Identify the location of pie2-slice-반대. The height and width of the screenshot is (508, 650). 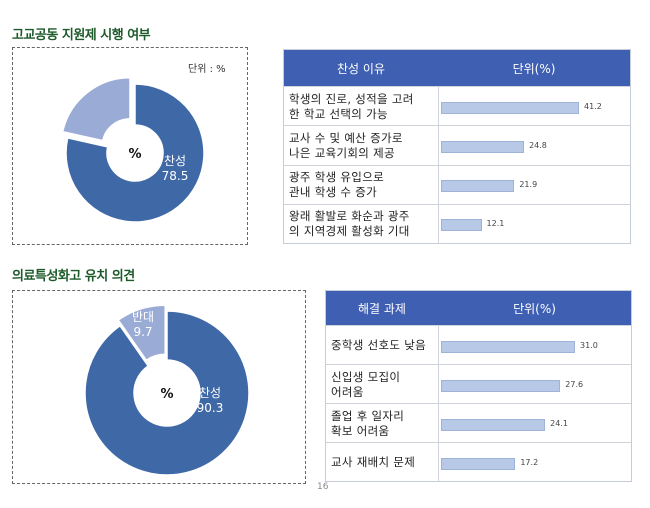
(141, 333).